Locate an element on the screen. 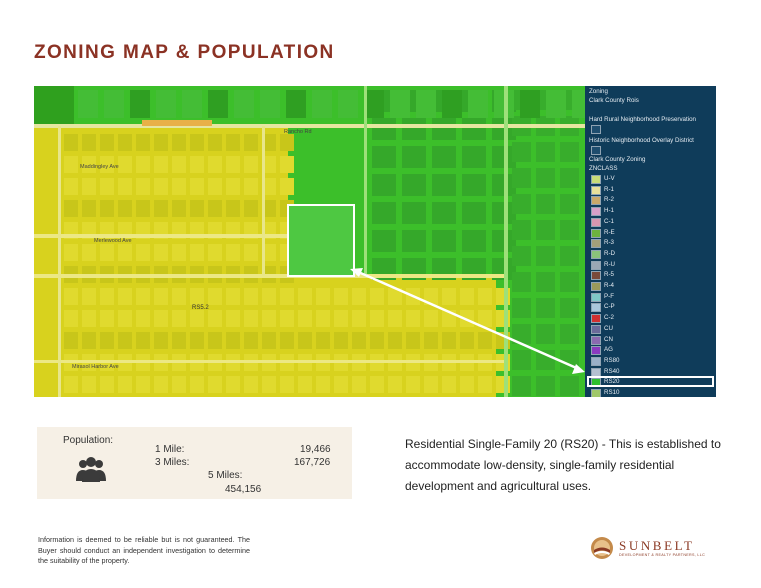 This screenshot has width=761, height=588. legend-class-label: R-2 is located at coordinates (609, 200).